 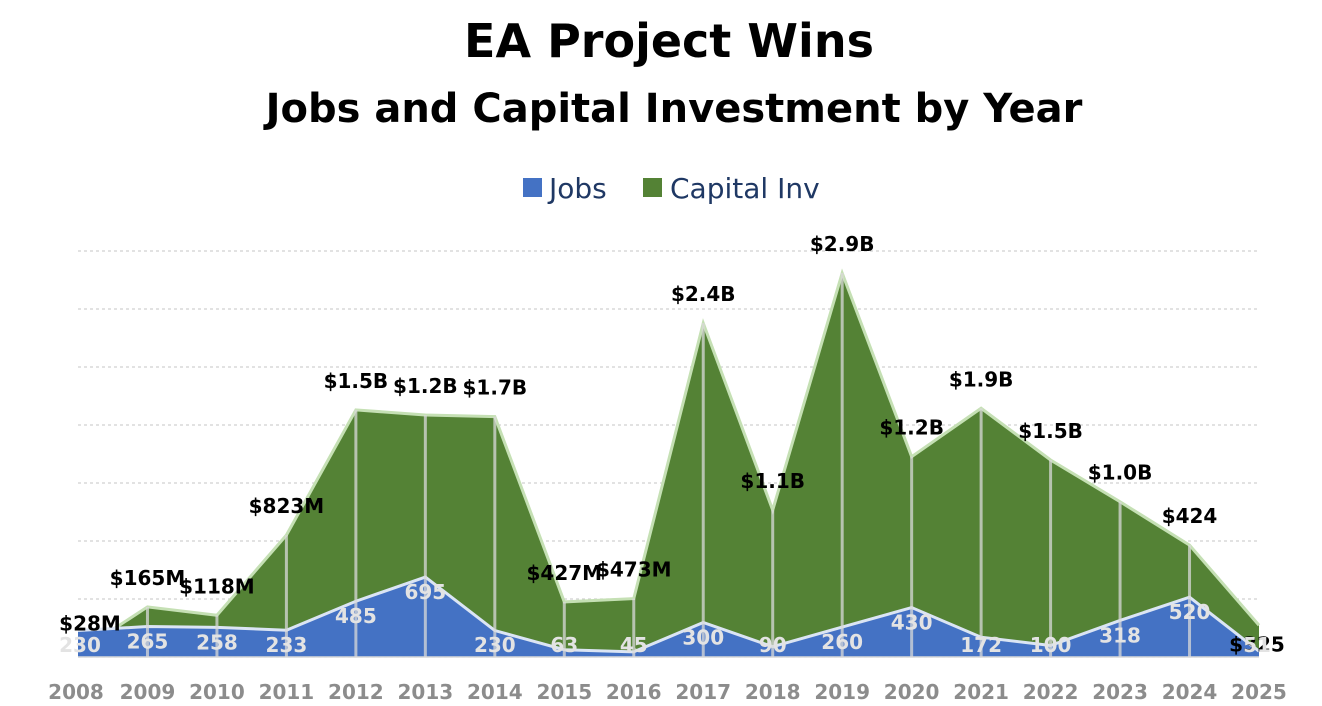 What do you see at coordinates (1190, 612) in the screenshot?
I see `jobs-data-label: 520` at bounding box center [1190, 612].